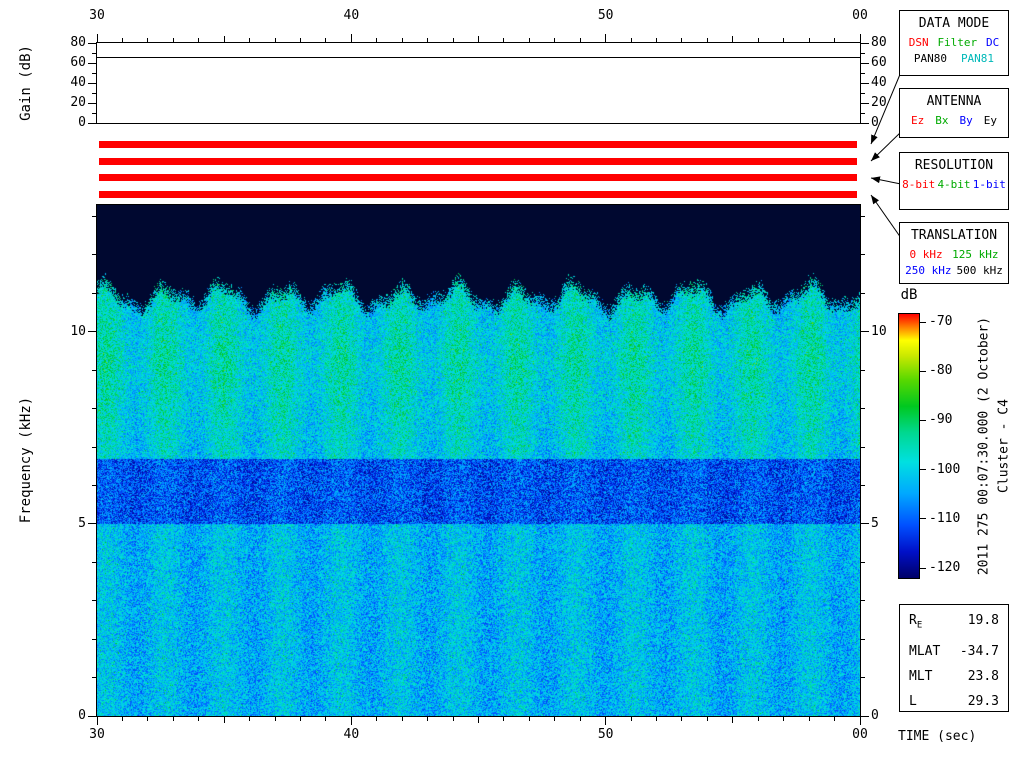  Describe the element at coordinates (992, 42) in the screenshot. I see `option-label: DC` at that location.